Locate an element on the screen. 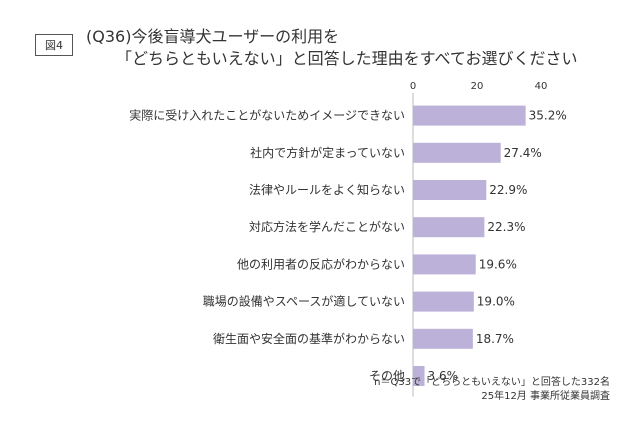 The image size is (640, 426). category-label: 衛生面や安全面の基準がわからない is located at coordinates (309, 338).